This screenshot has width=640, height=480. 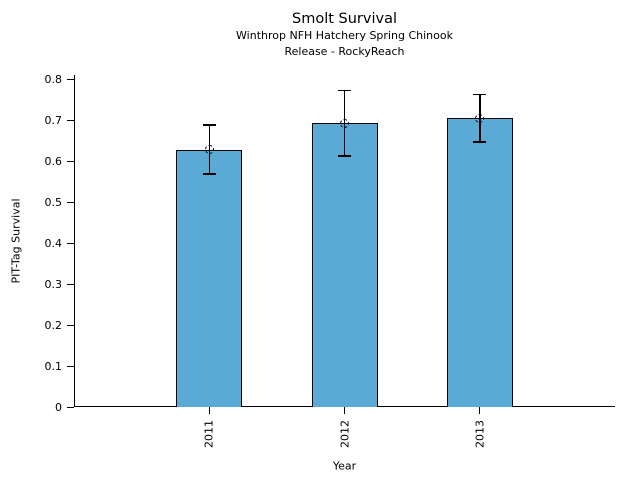 What do you see at coordinates (344, 51) in the screenshot?
I see `chart-subtitle-line2: Release - RockyReach` at bounding box center [344, 51].